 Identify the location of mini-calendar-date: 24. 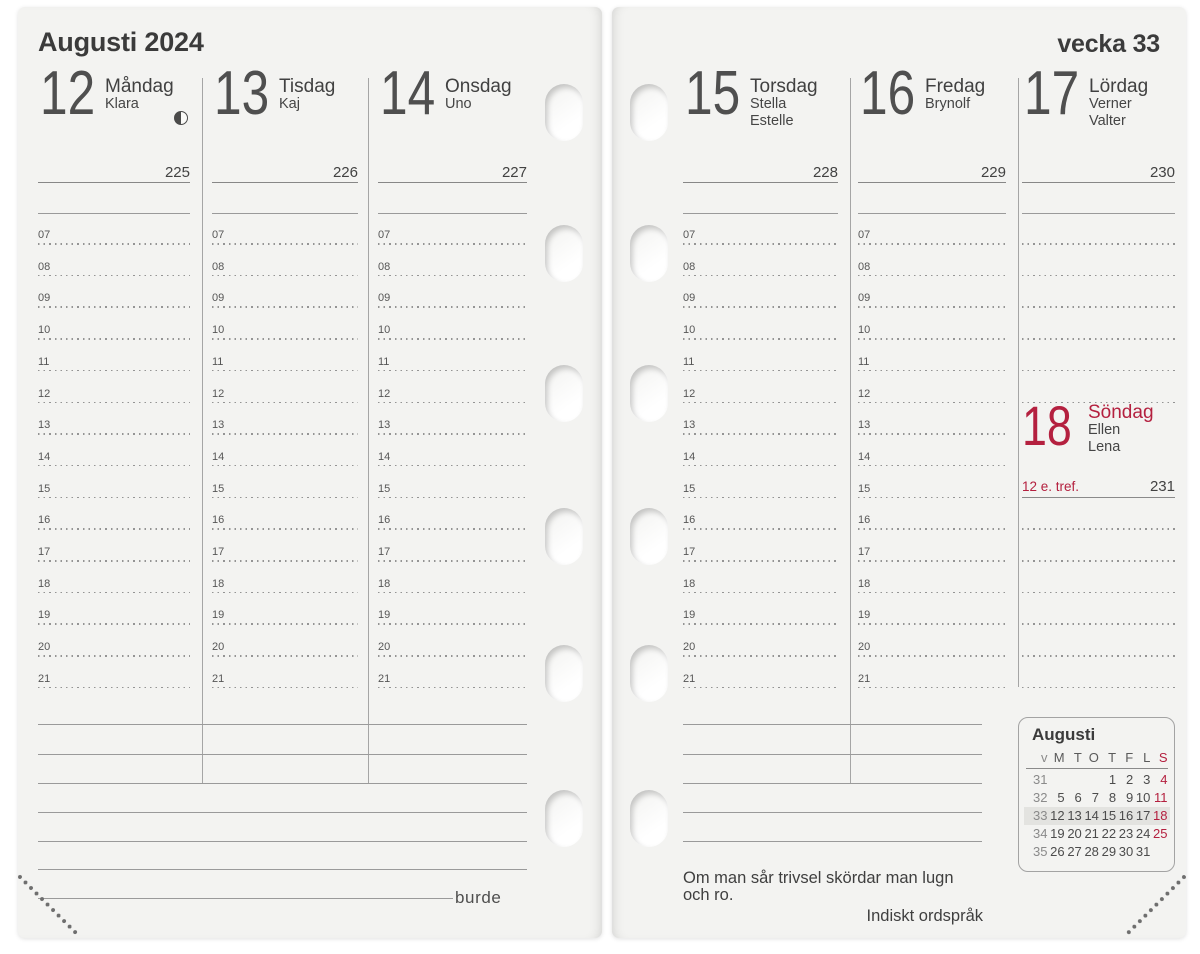
(1143, 833).